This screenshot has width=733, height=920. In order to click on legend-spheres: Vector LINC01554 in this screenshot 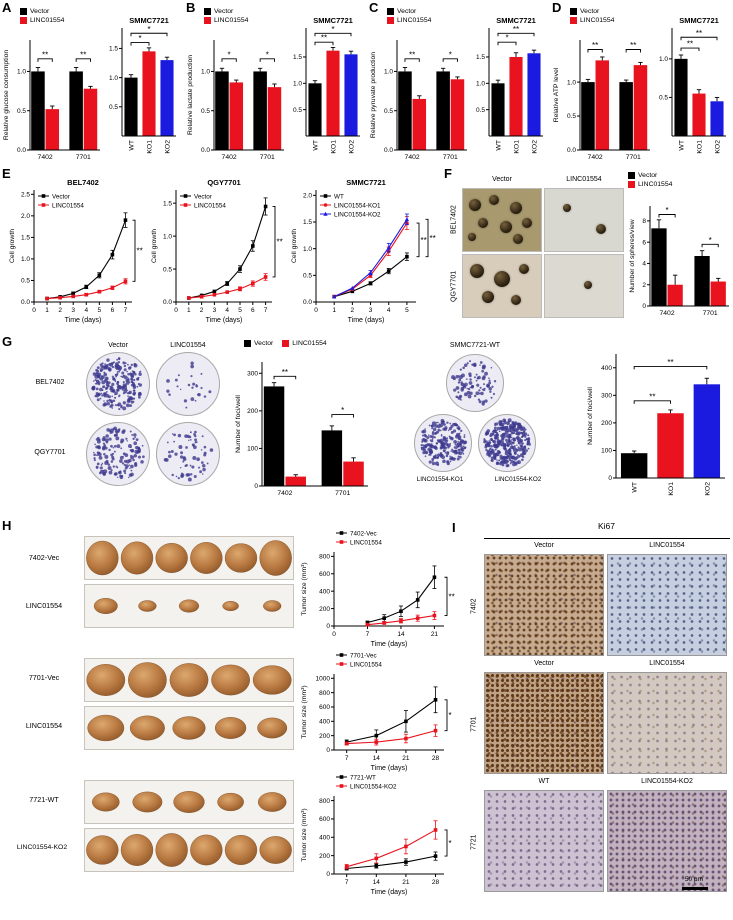, I will do `click(650, 180)`.